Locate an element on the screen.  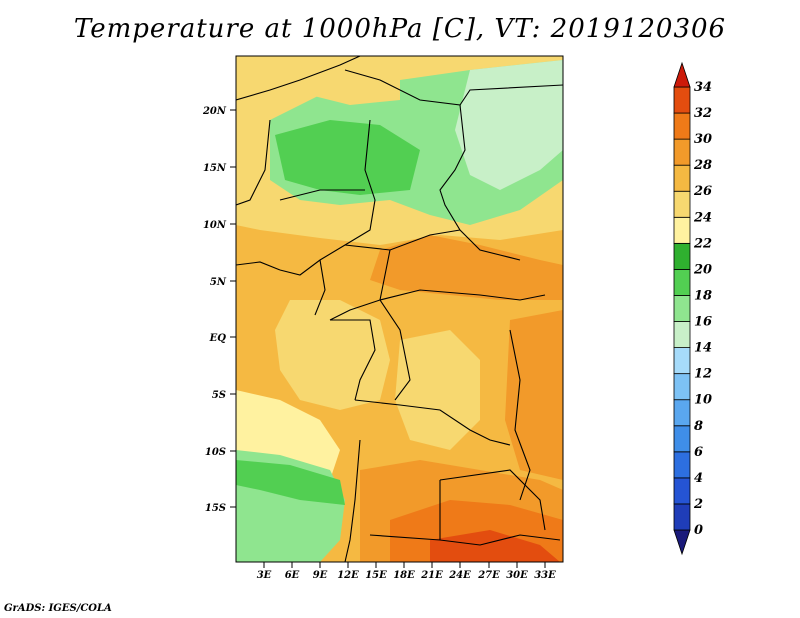
lon-label: 24E is located at coordinates (459, 575).